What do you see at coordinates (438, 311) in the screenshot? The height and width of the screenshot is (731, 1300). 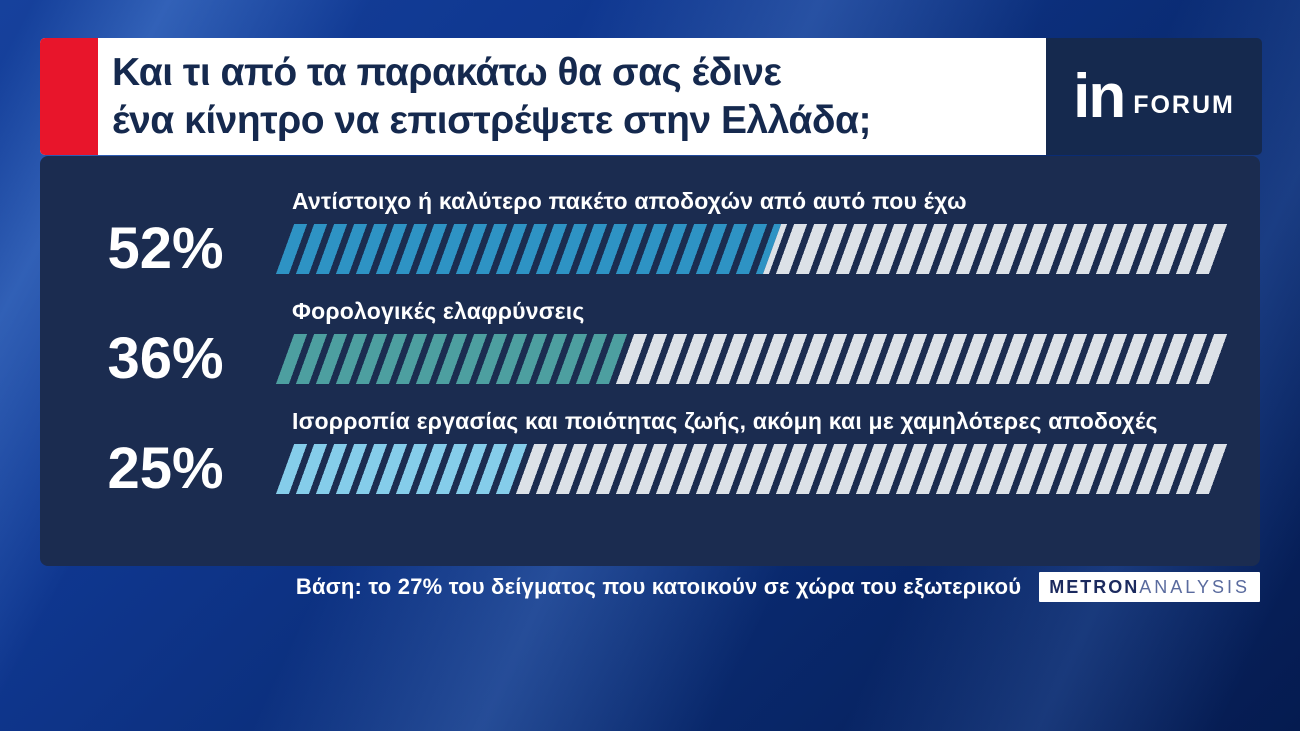 I see `bar-category-label: Φορολογικές ελαφρύνσεις` at bounding box center [438, 311].